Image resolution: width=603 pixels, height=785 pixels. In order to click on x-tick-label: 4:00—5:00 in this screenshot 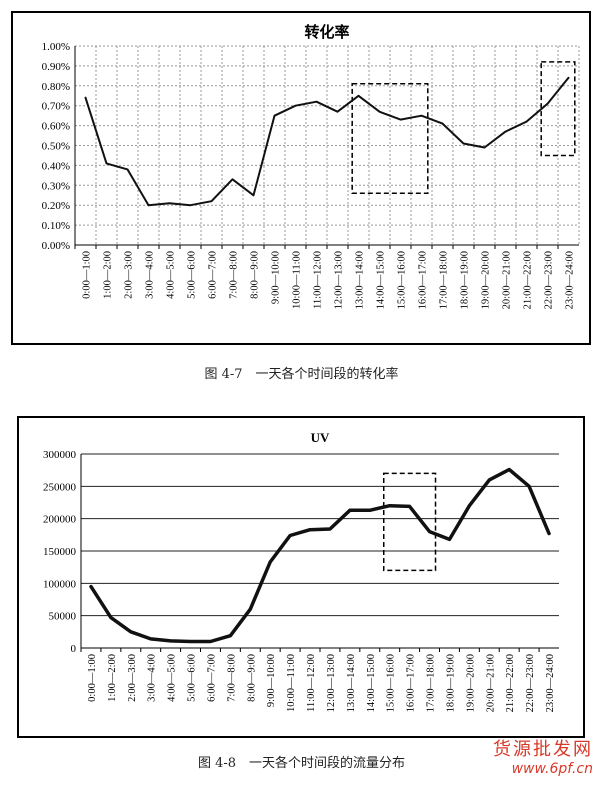, I will do `click(172, 678)`.